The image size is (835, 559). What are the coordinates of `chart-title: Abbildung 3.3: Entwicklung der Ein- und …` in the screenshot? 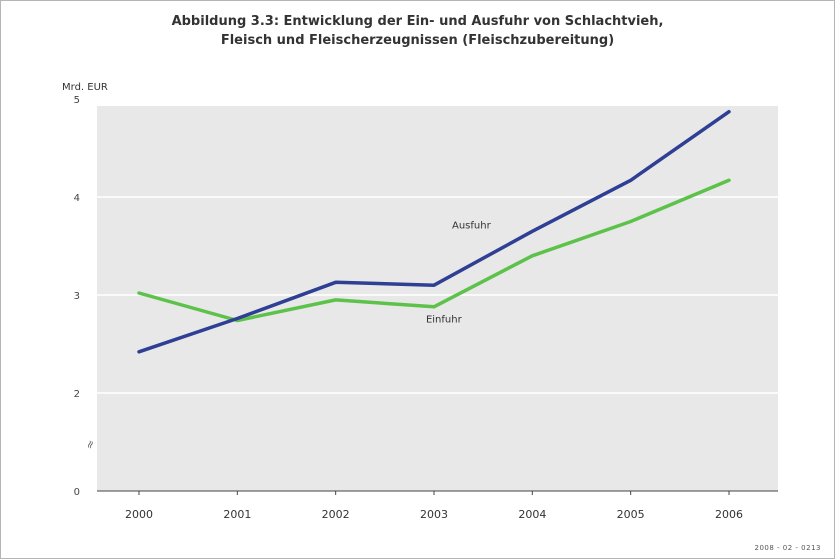 It's located at (417, 31).